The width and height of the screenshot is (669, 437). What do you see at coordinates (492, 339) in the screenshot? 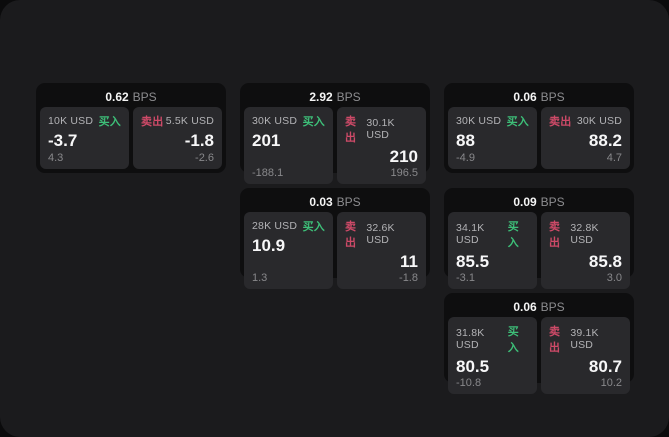
I see `buy-panel-top: 31.8K USD 买入` at bounding box center [492, 339].